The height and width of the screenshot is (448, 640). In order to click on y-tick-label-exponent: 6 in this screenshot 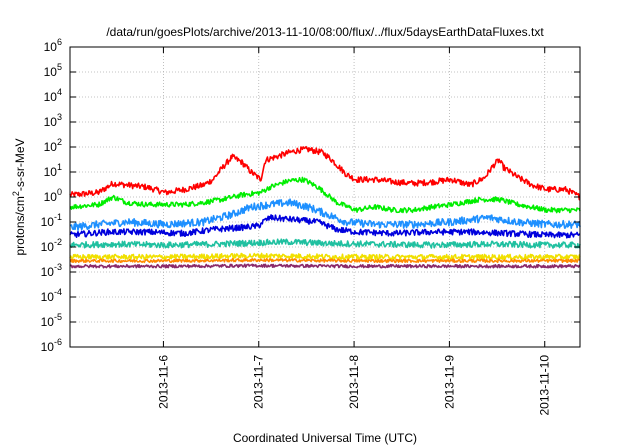, I will do `click(59, 42)`.